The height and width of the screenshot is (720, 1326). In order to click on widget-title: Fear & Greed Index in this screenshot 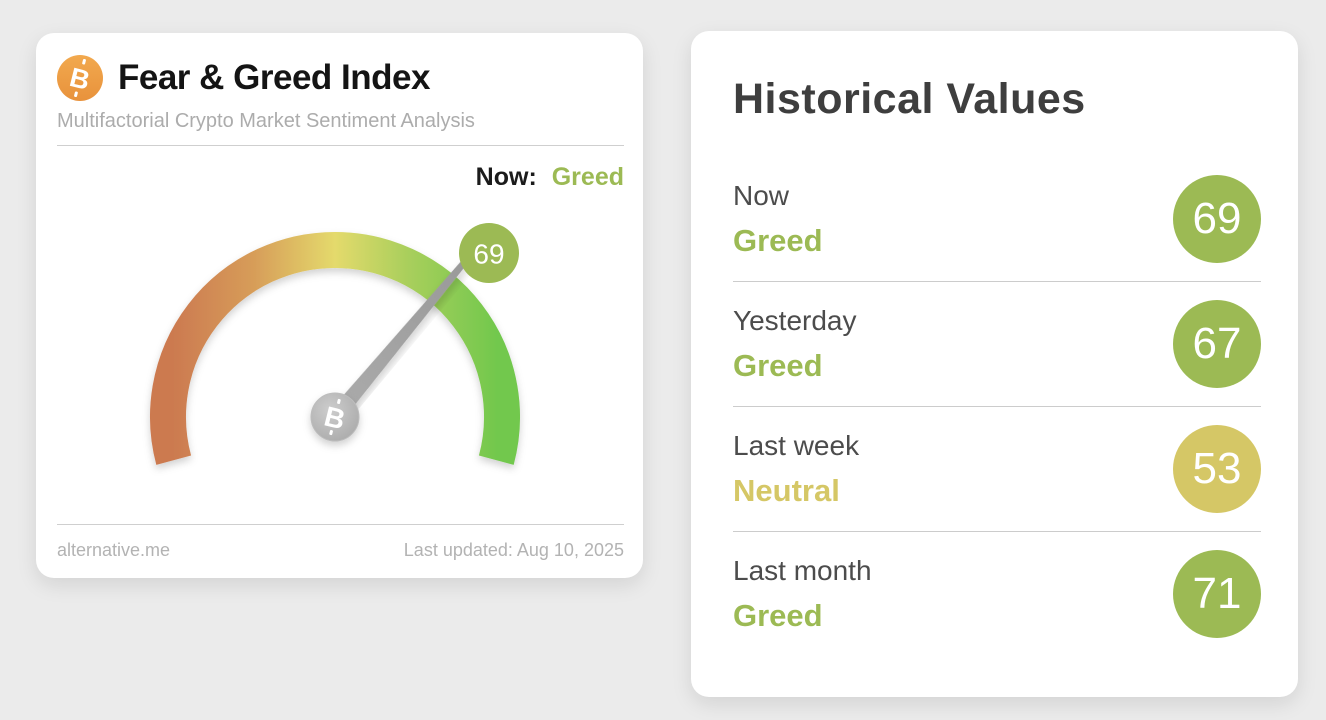, I will do `click(274, 77)`.